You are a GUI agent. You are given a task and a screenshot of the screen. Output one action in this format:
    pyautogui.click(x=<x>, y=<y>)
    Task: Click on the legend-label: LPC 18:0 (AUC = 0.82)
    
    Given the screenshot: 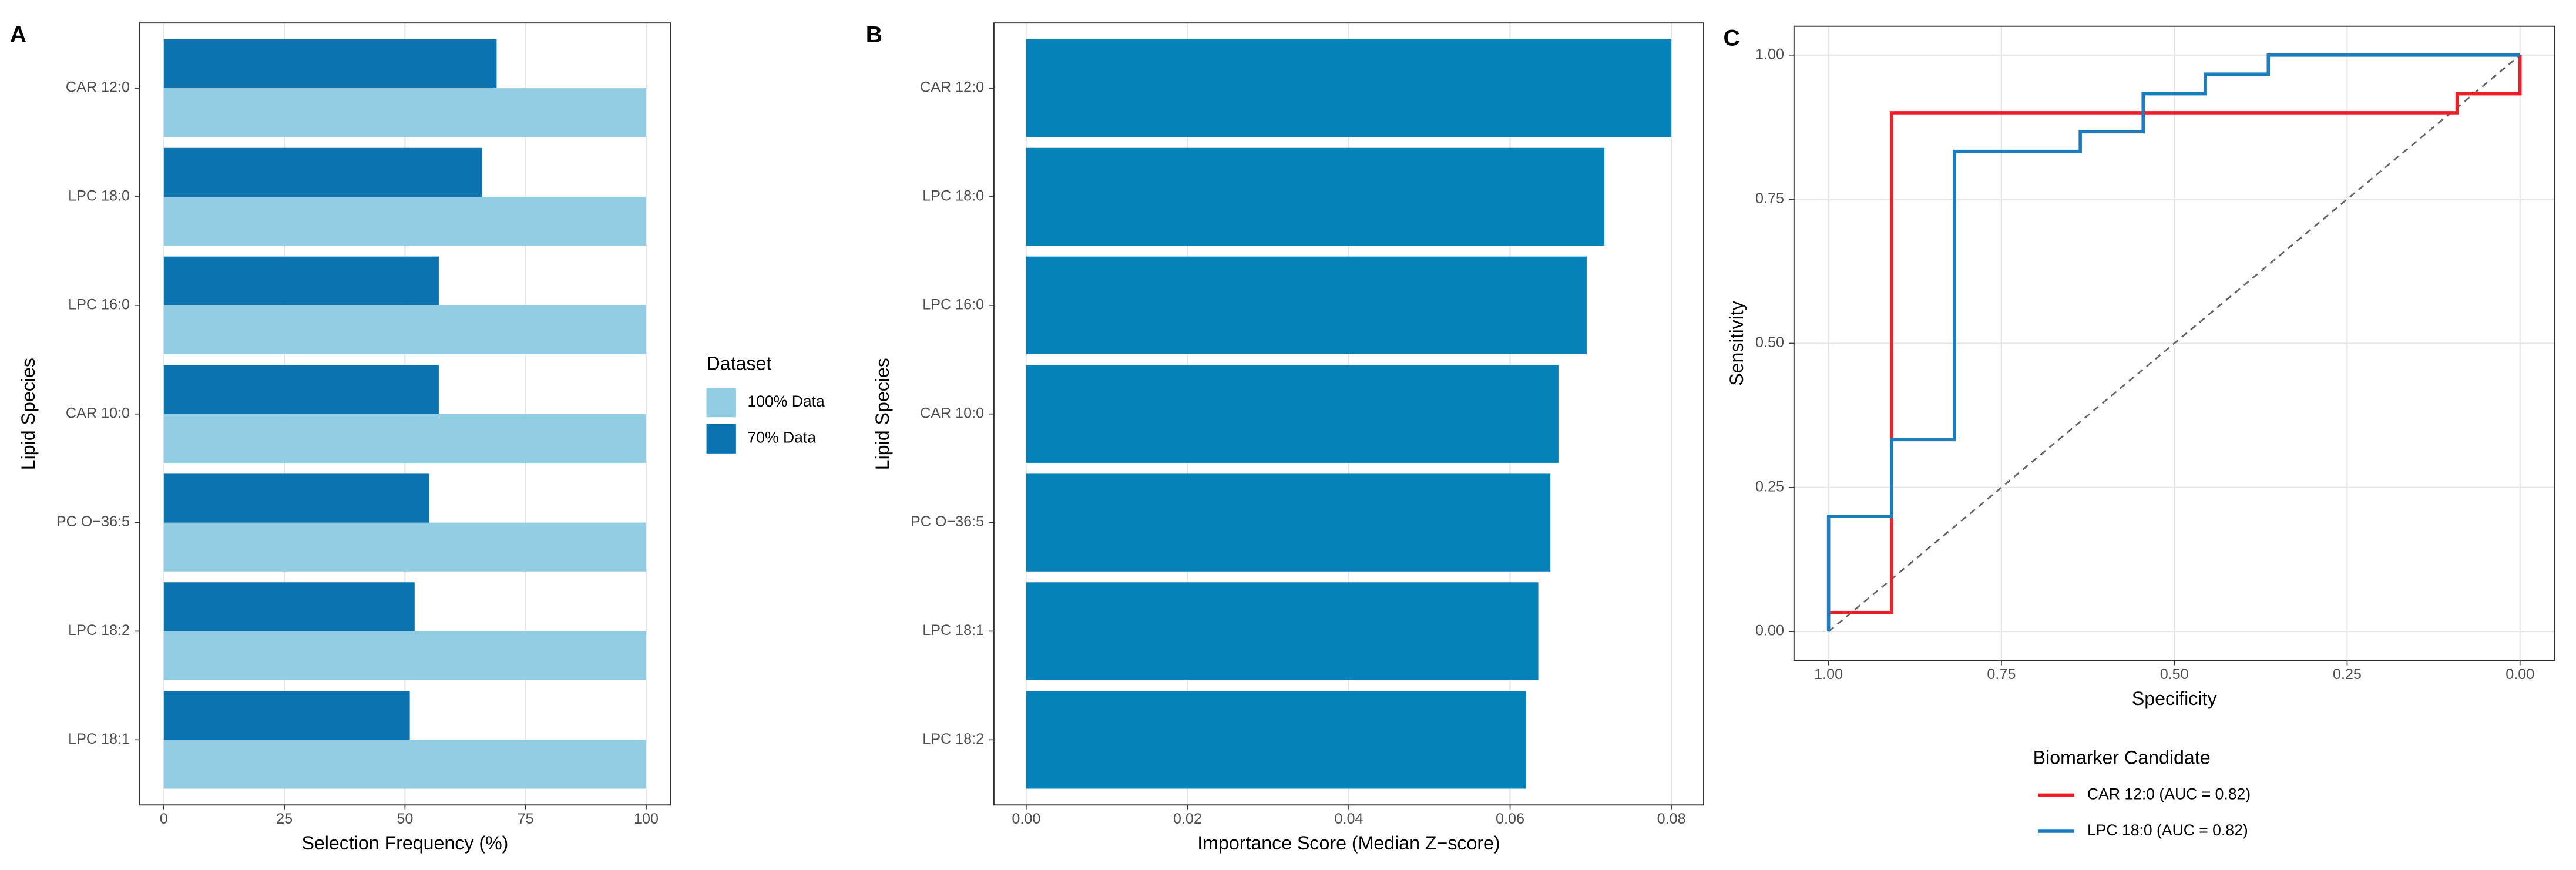 What is the action you would take?
    pyautogui.click(x=2167, y=830)
    